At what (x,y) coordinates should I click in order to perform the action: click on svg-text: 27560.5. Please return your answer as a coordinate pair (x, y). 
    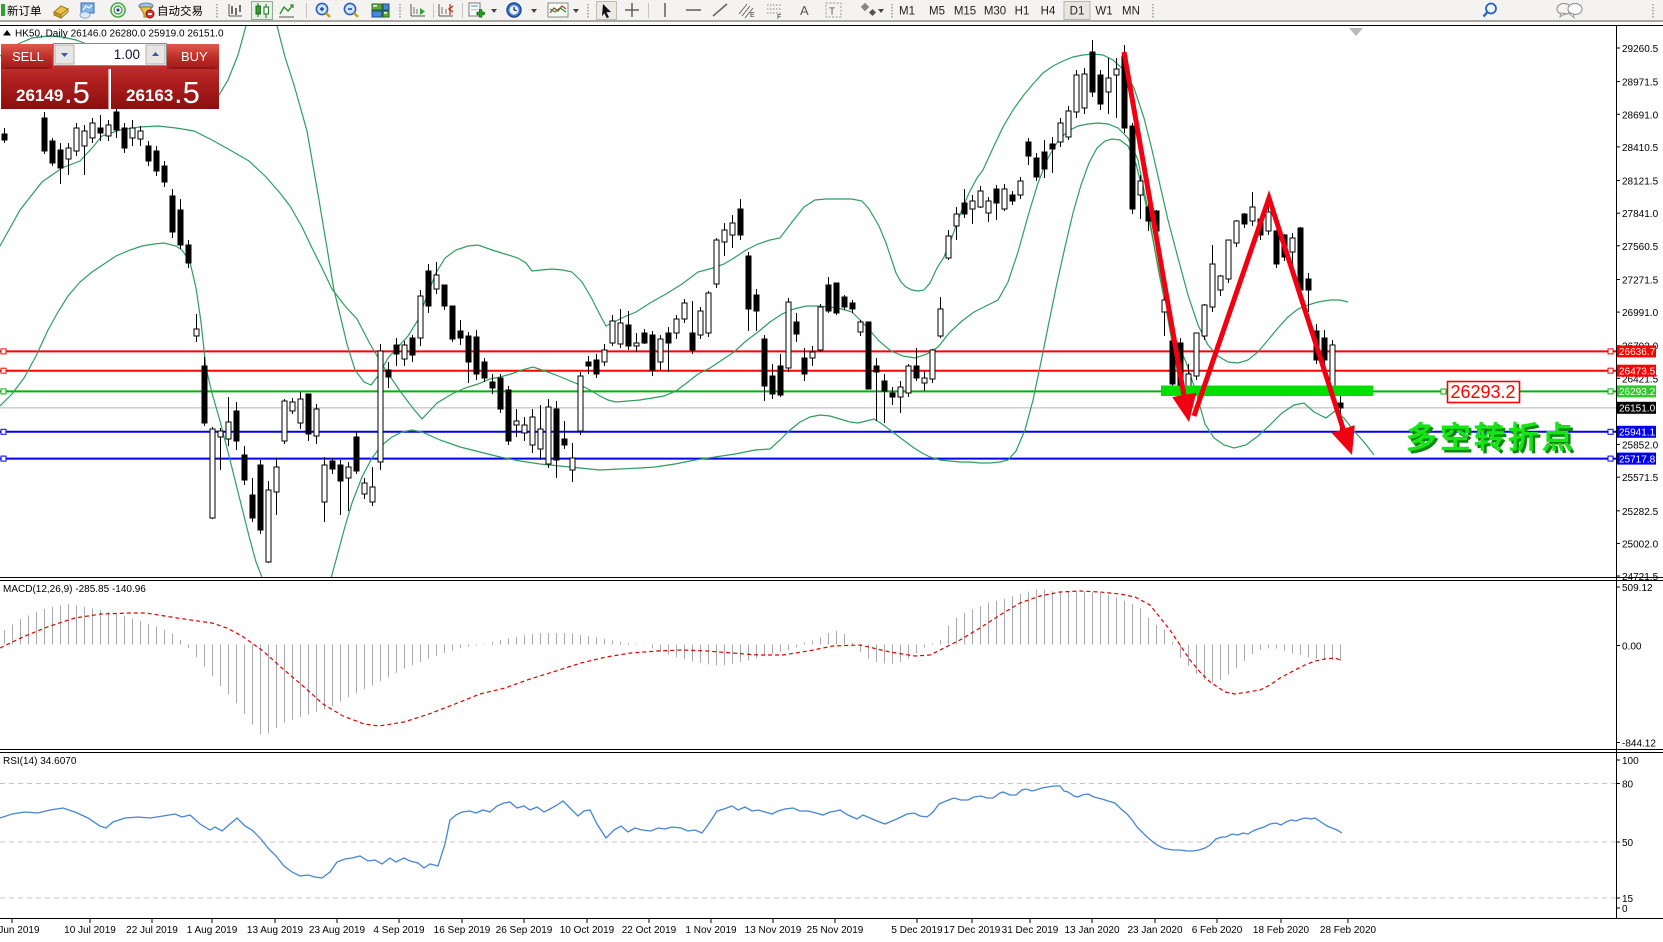
    Looking at the image, I should click on (1640, 247).